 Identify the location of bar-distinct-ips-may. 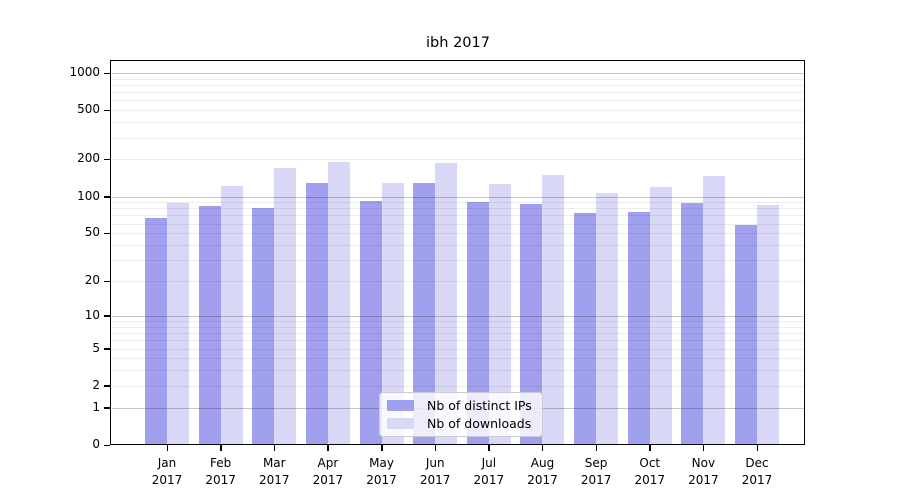
(370, 322).